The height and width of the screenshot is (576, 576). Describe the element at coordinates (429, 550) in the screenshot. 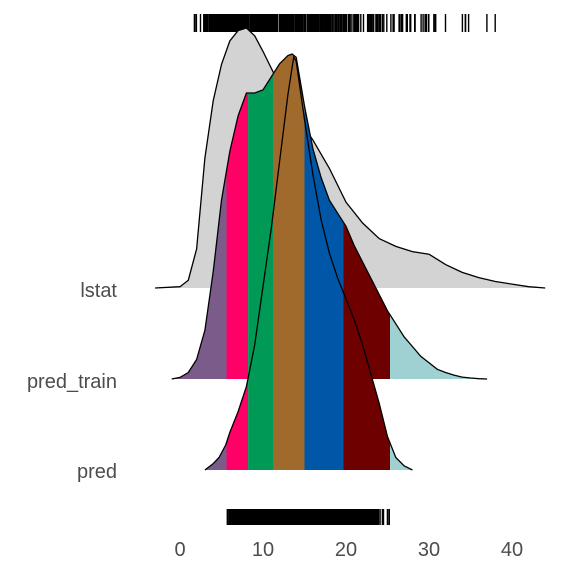

I see `x-tick-label: 30` at that location.